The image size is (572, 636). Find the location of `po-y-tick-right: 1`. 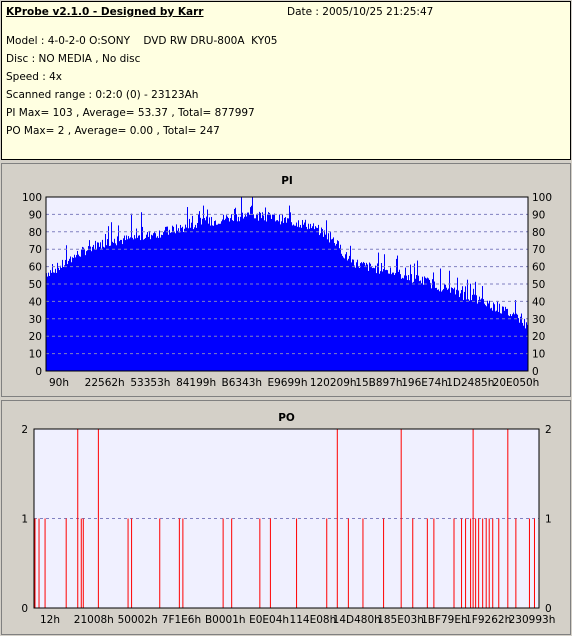

po-y-tick-right: 1 is located at coordinates (548, 520).